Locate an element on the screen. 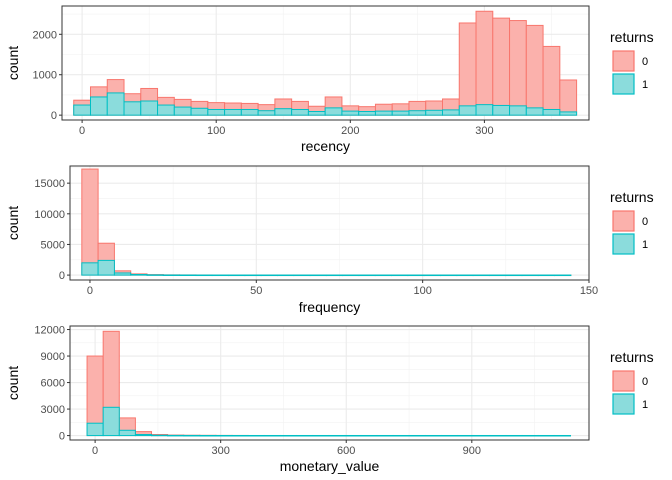  x-tick-label: 300 is located at coordinates (484, 131).